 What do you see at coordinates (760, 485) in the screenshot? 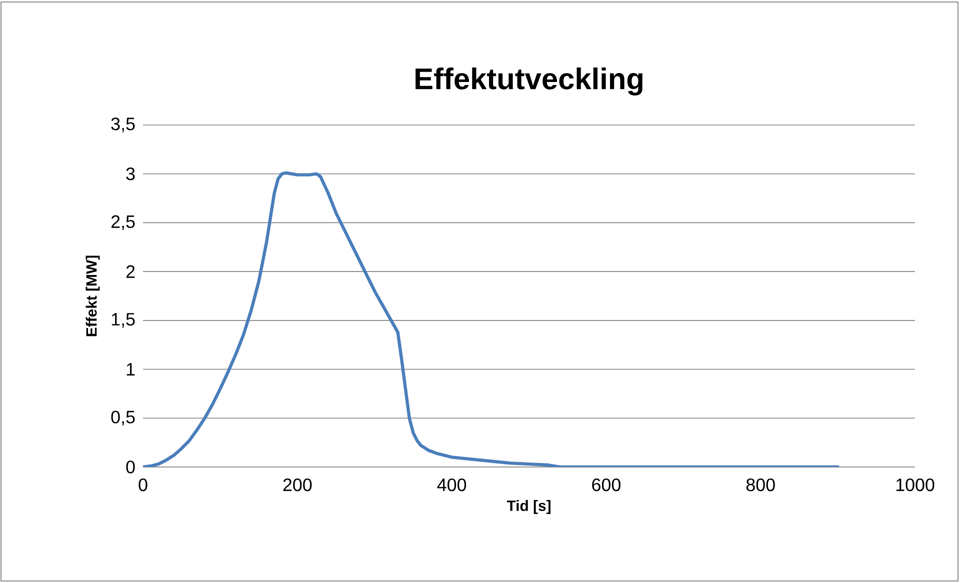
I see `x-tick-label: 800` at bounding box center [760, 485].